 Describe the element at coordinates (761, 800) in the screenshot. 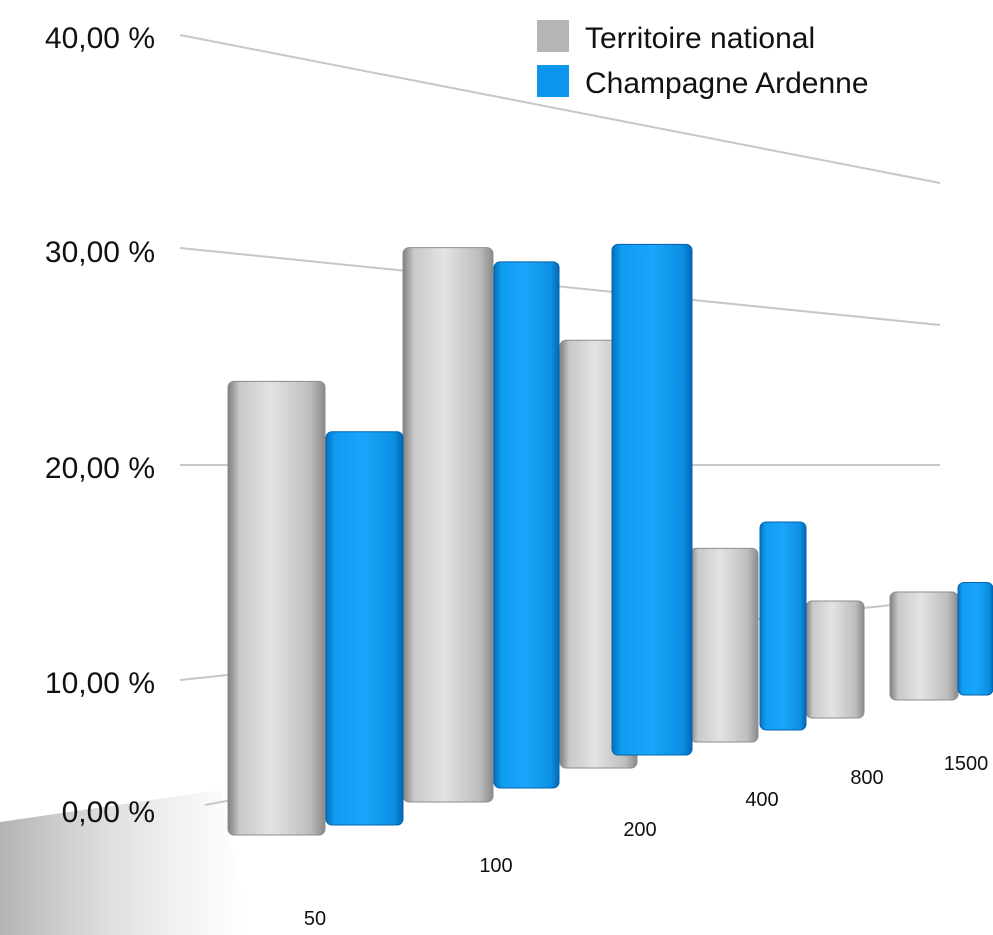

I see `x-tick-label: 400` at that location.